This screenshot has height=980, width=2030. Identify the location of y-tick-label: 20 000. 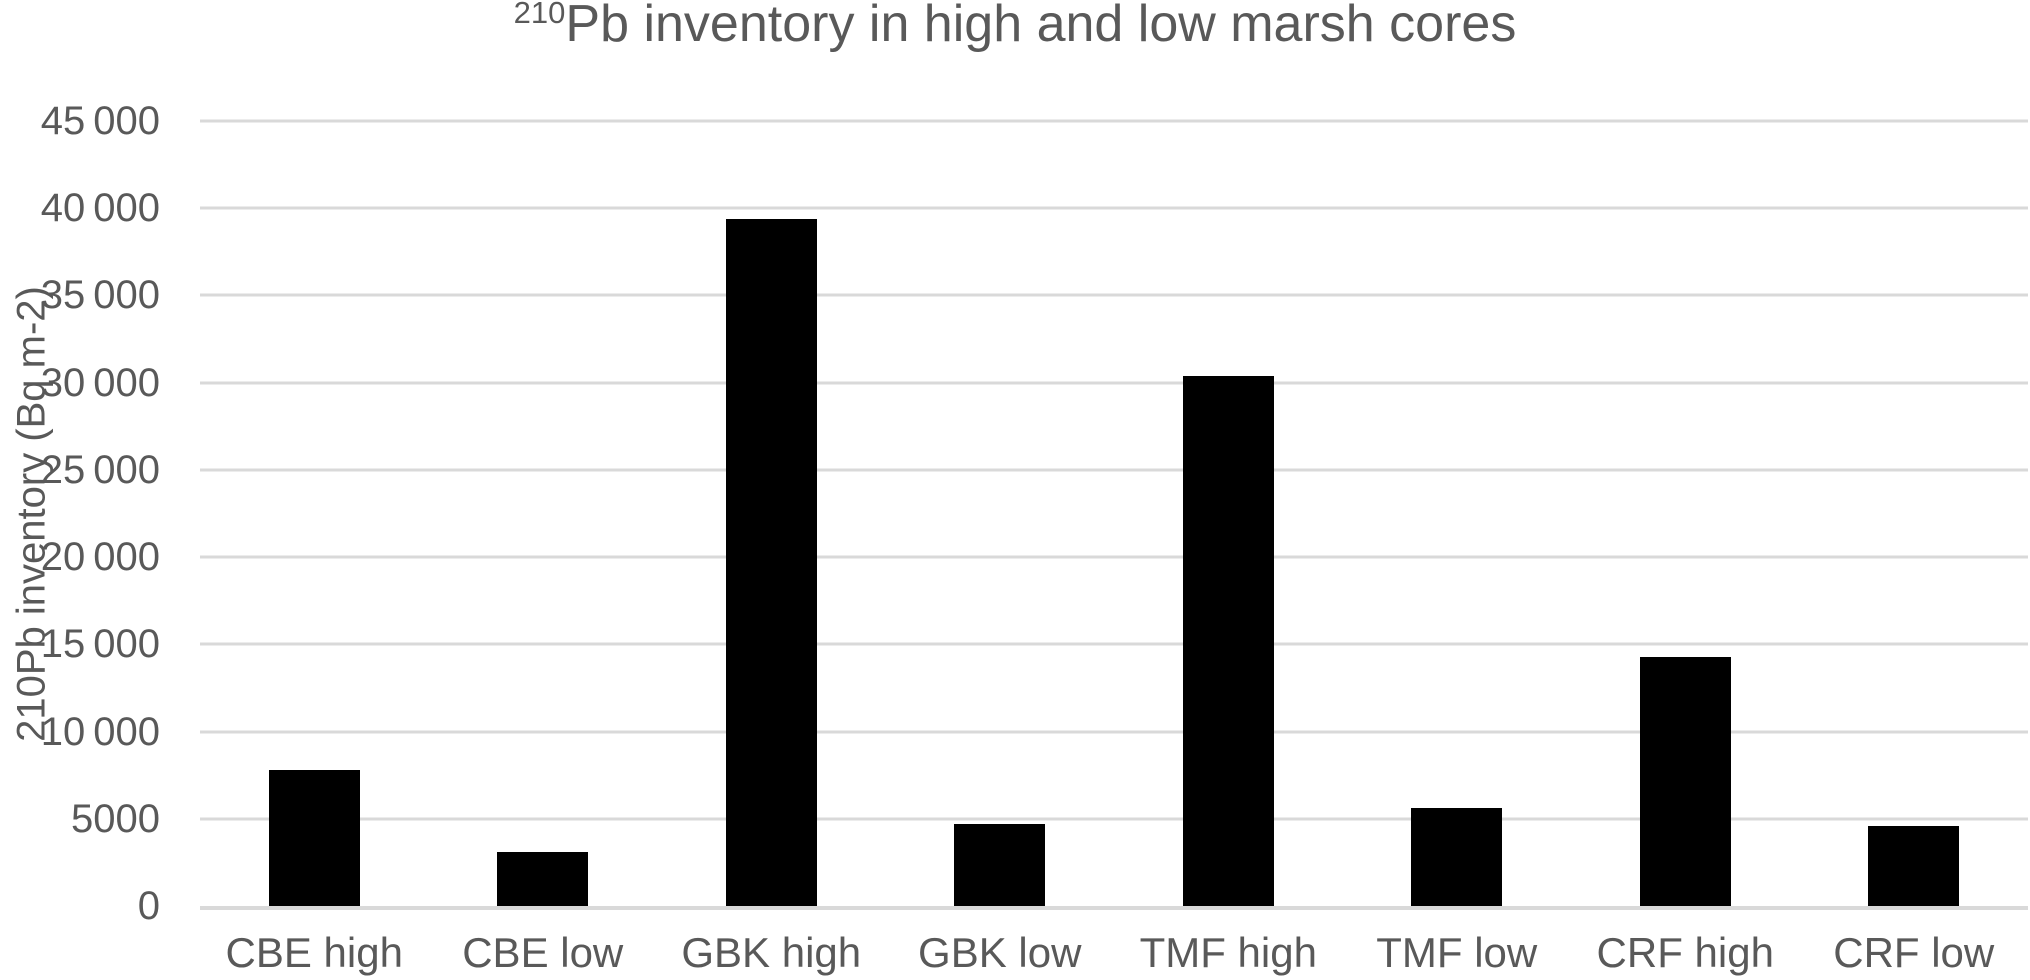
(100, 557).